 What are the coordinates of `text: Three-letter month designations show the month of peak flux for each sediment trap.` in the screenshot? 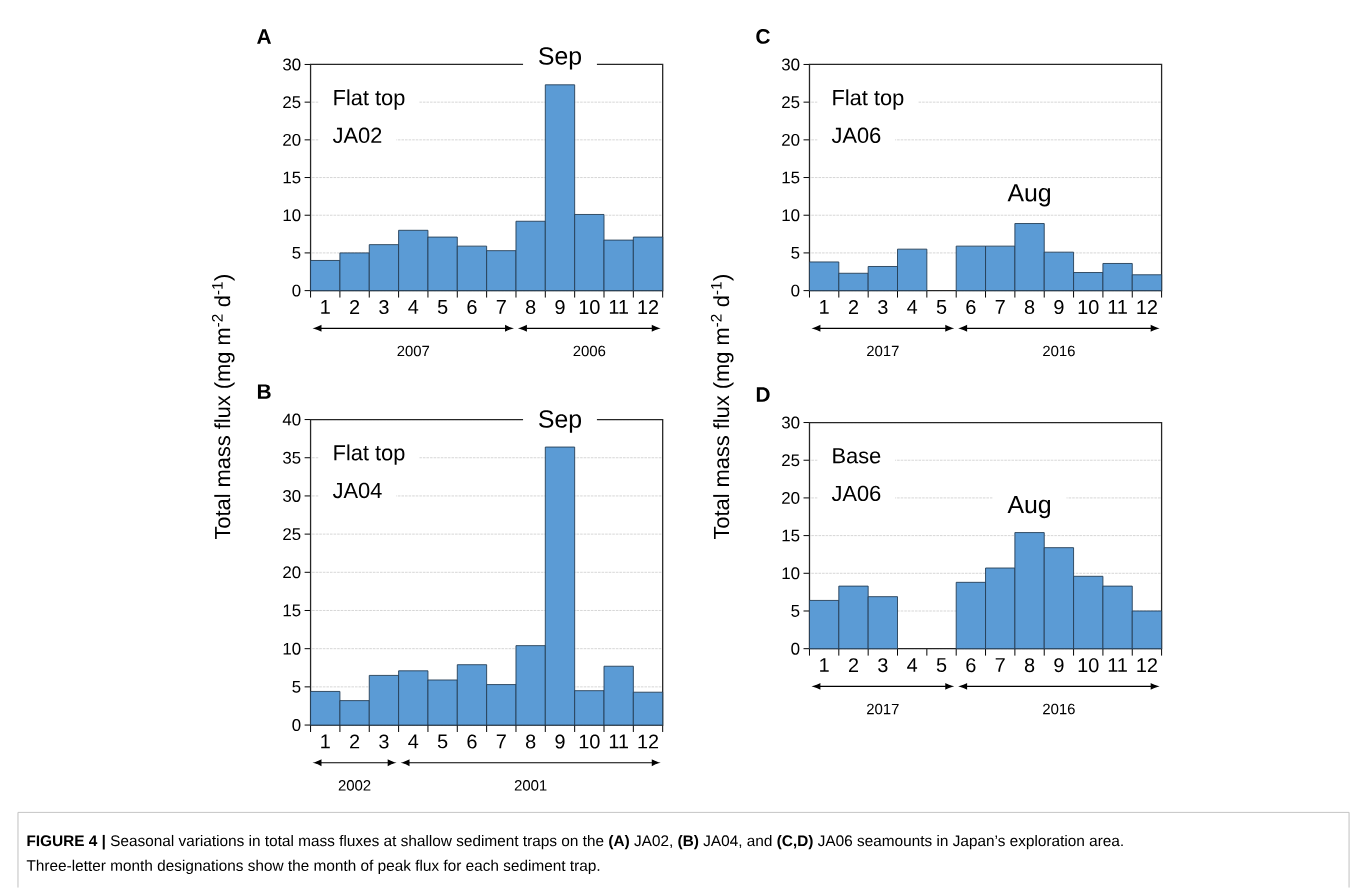 It's located at (313, 867).